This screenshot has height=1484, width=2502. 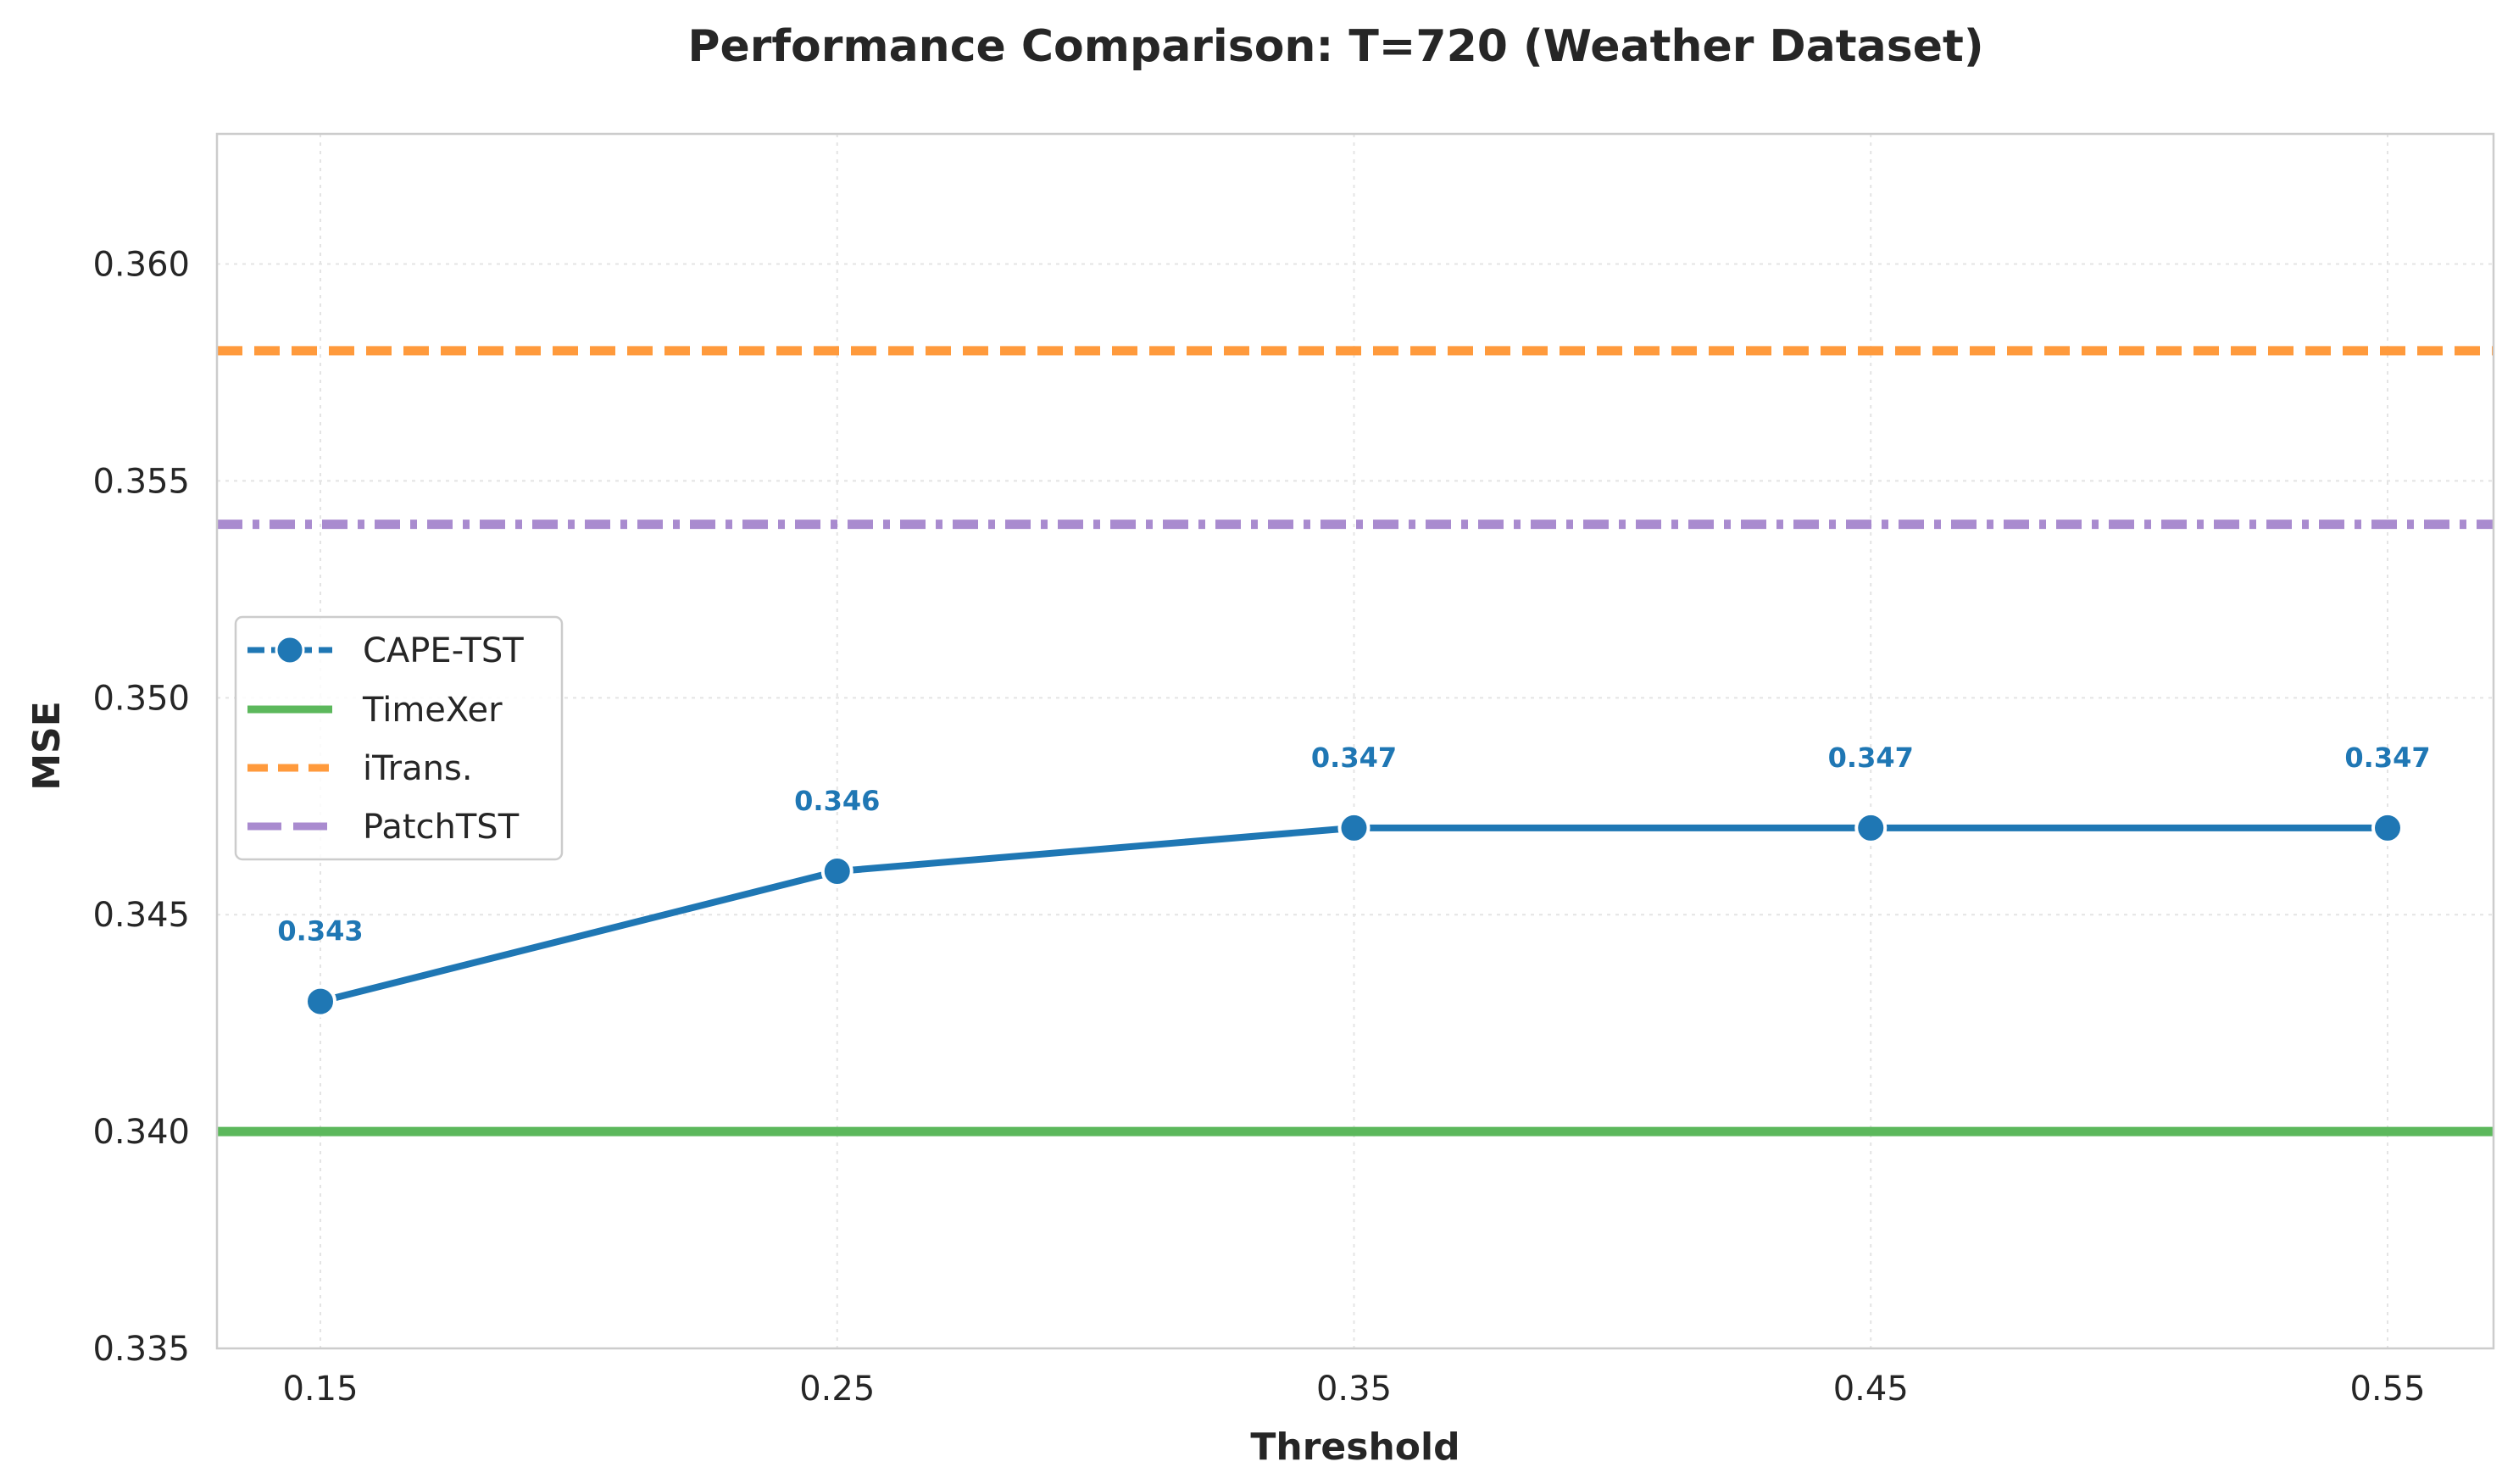 What do you see at coordinates (141, 482) in the screenshot?
I see `y-tick-label: 0.355` at bounding box center [141, 482].